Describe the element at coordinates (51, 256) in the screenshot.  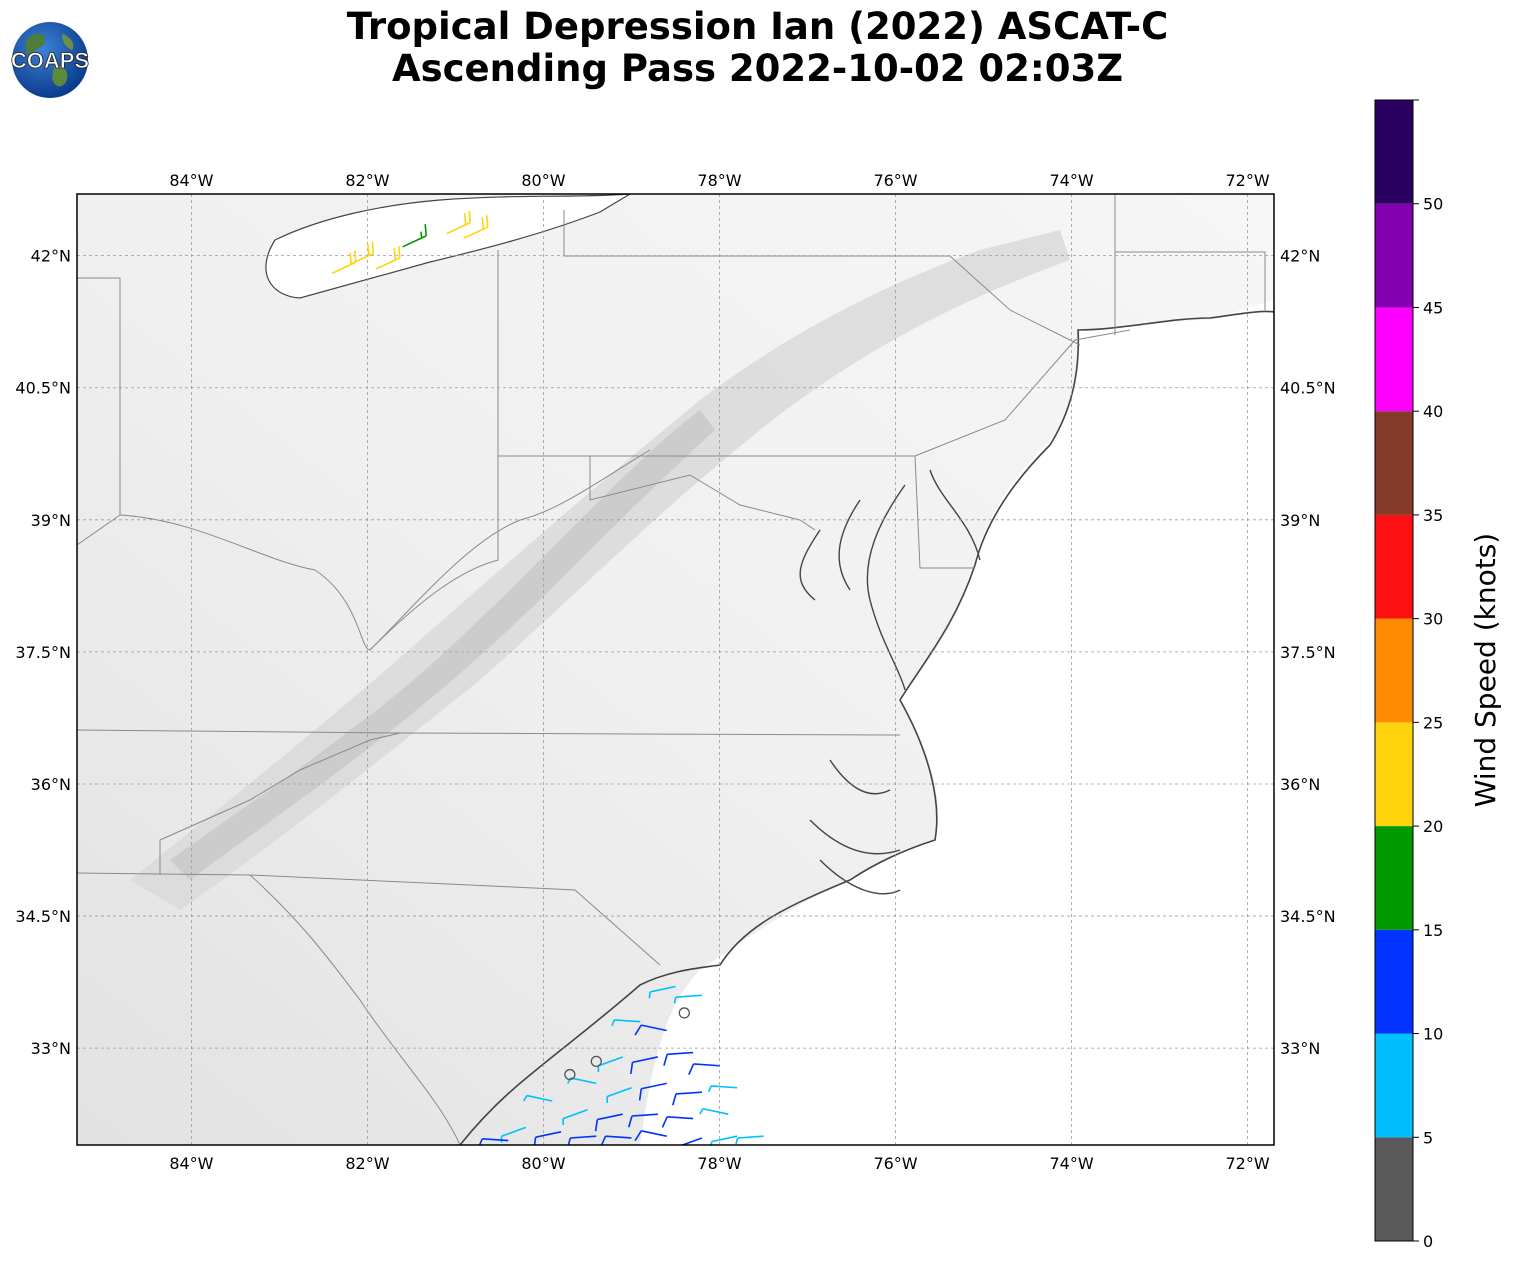
I see `lat-tick-label-left: 42°N` at that location.